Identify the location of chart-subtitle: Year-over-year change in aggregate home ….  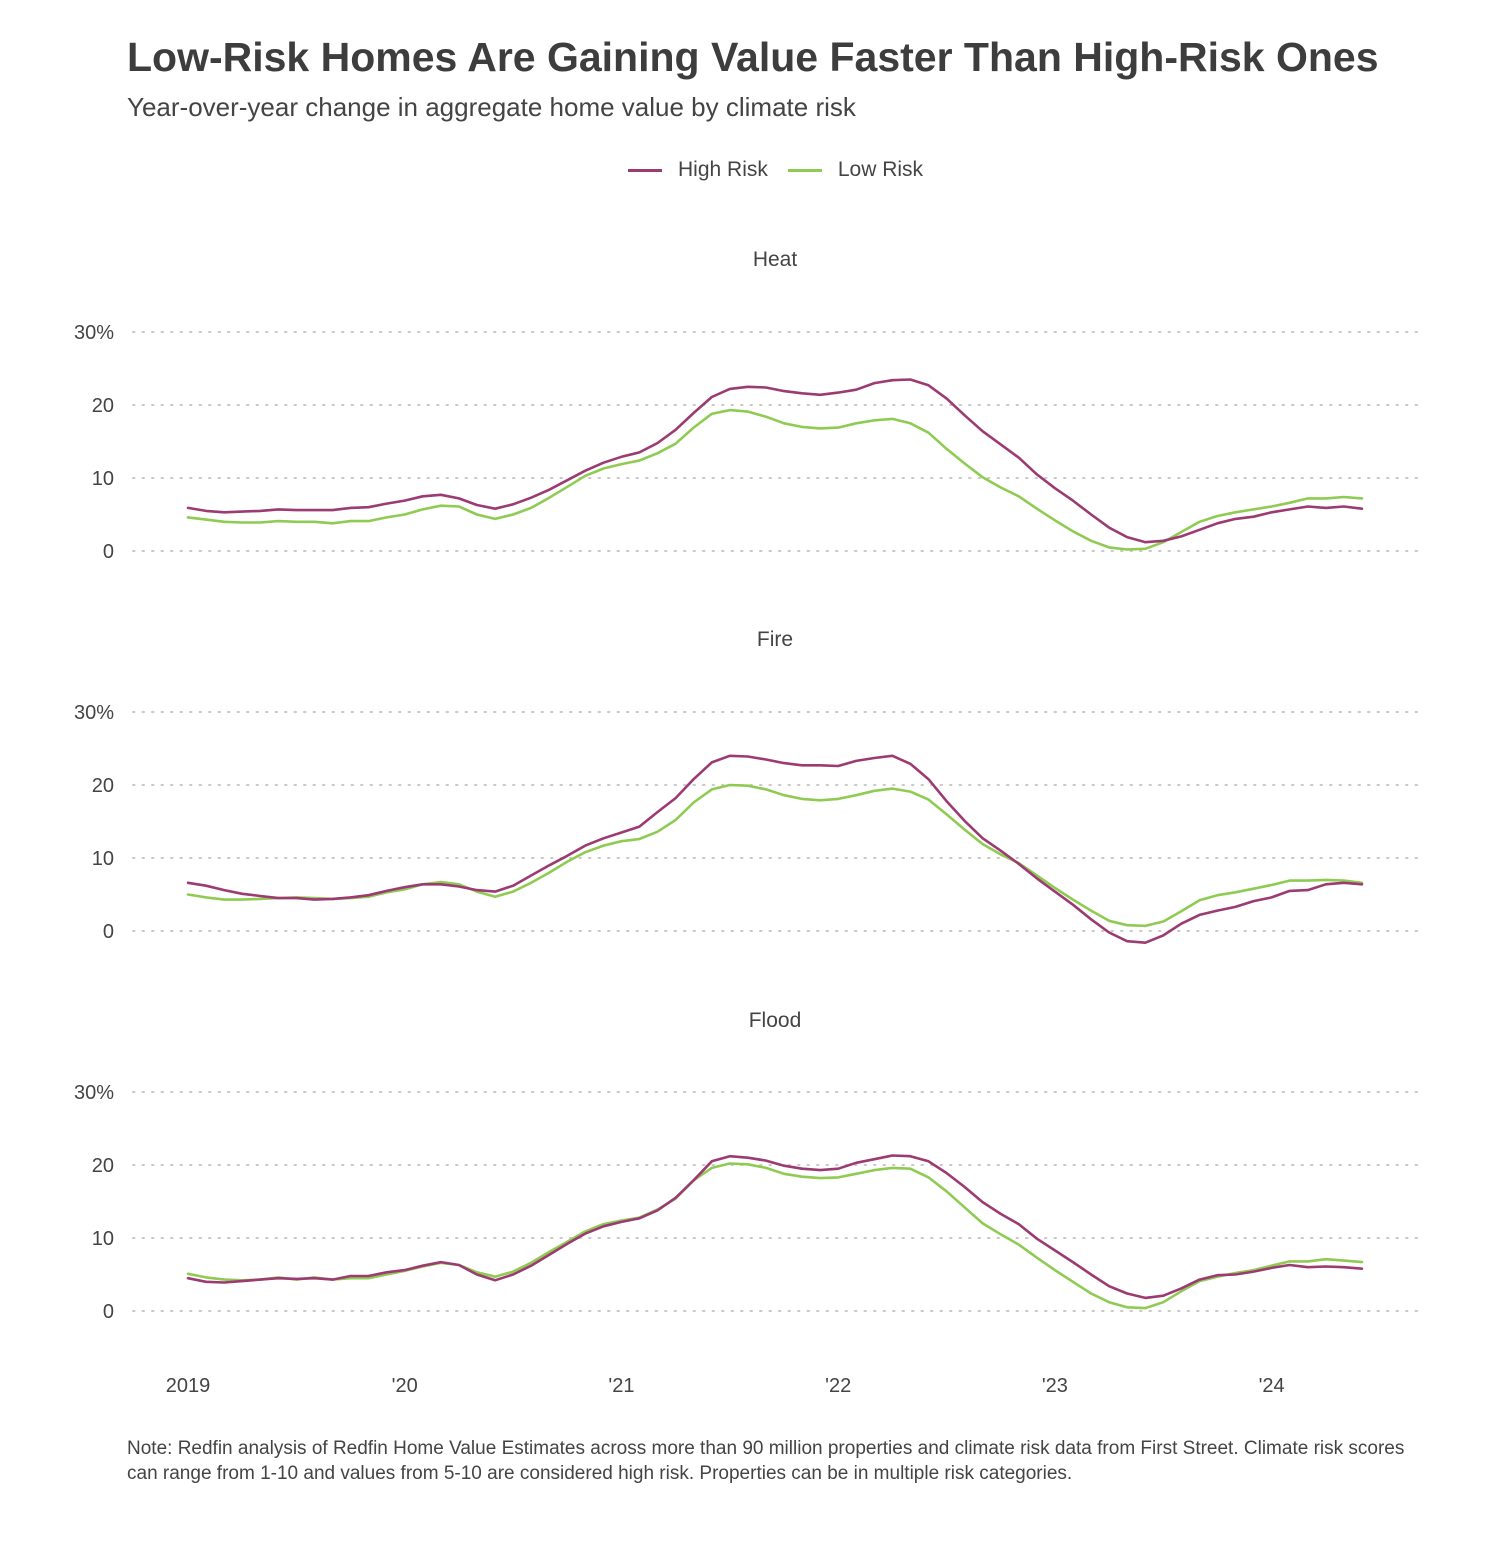
(491, 107).